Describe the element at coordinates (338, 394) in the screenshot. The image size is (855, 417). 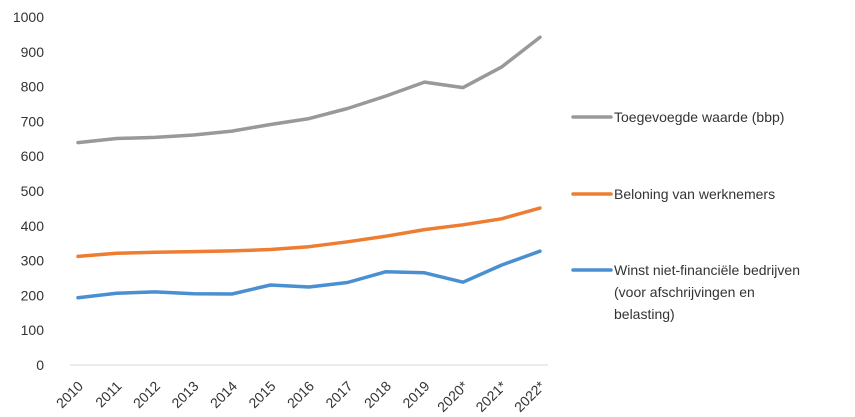
I see `x-tick-label: 2017` at that location.